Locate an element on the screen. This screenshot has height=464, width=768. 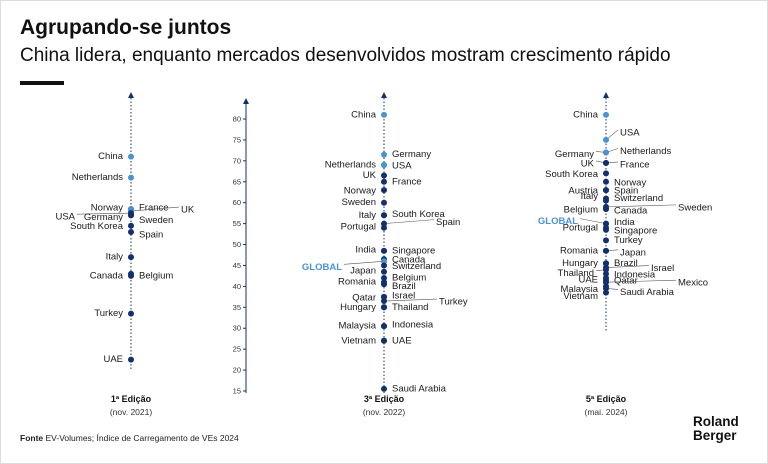
series-2-dot-china is located at coordinates (384, 114).